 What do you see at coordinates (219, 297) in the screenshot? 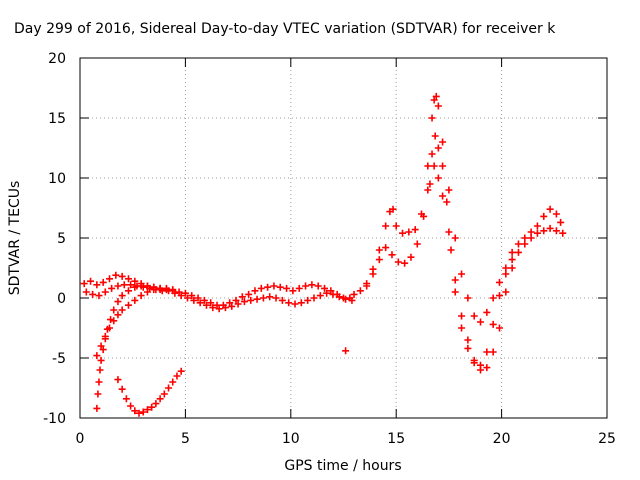
I see `series-track-b` at bounding box center [219, 297].